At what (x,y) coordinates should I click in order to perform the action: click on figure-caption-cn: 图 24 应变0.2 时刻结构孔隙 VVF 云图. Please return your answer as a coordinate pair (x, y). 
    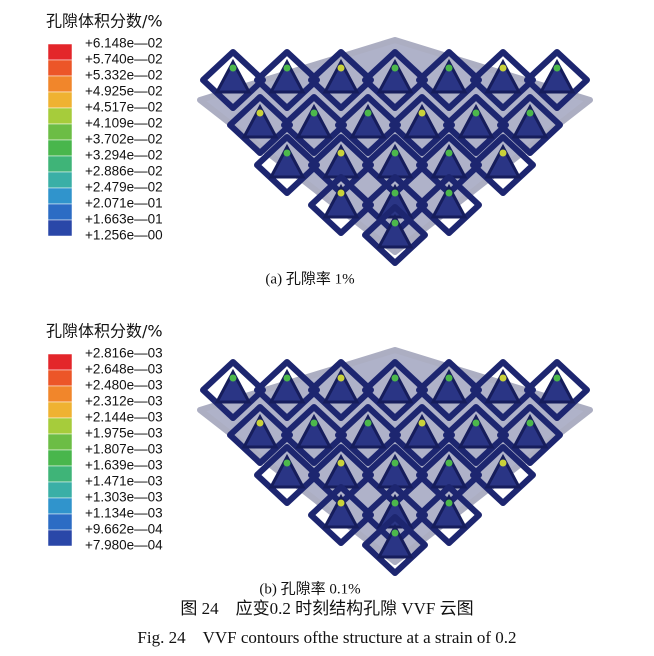
    Looking at the image, I should click on (326, 608).